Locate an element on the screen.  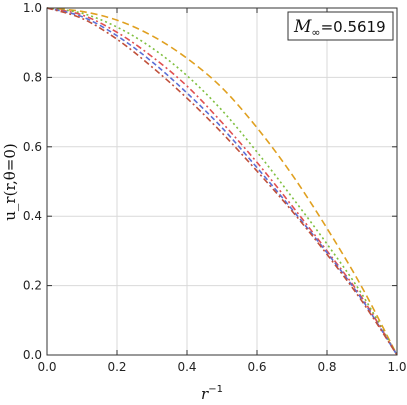
x-axis-label: r−1 is located at coordinates (212, 393).